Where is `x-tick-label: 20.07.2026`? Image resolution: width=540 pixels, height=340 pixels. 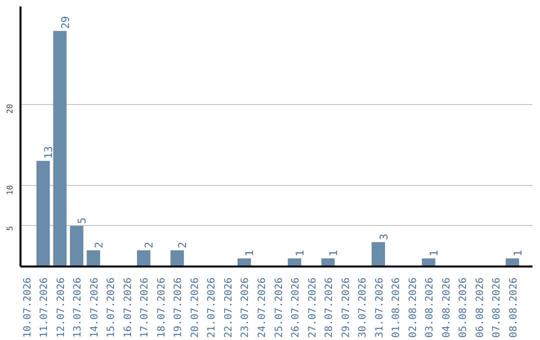 x-tick-label: 20.07.2026 is located at coordinates (195, 307).